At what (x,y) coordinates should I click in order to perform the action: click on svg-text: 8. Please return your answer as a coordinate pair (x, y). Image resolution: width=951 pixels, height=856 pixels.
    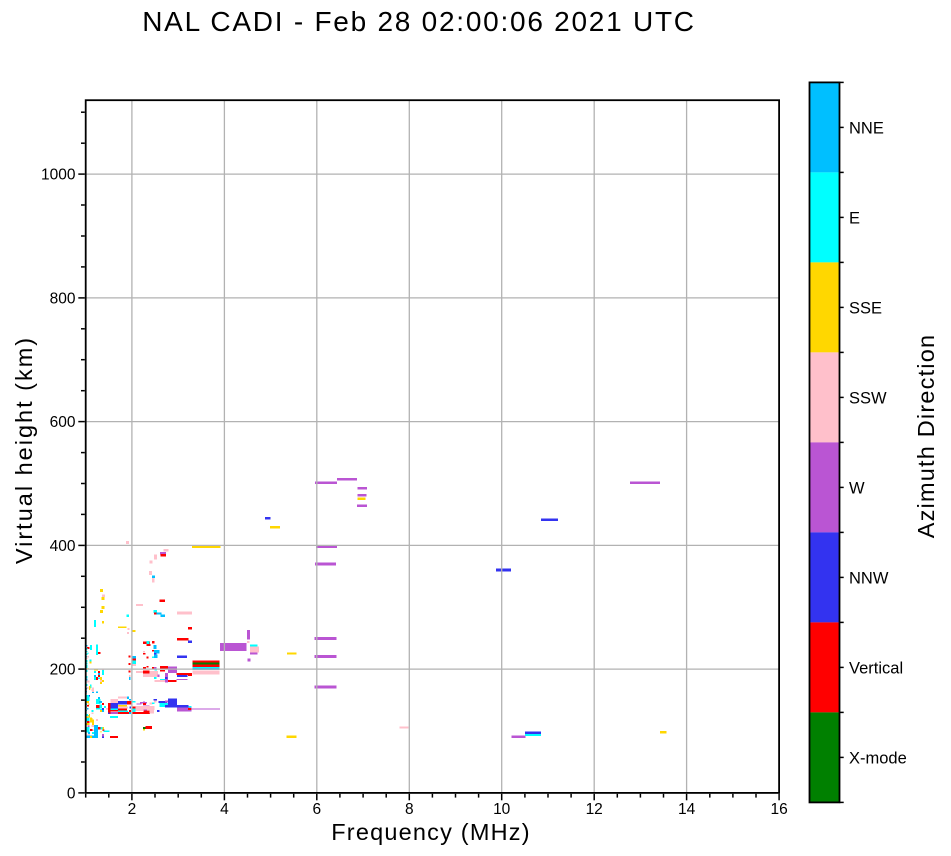
    Looking at the image, I should click on (409, 809).